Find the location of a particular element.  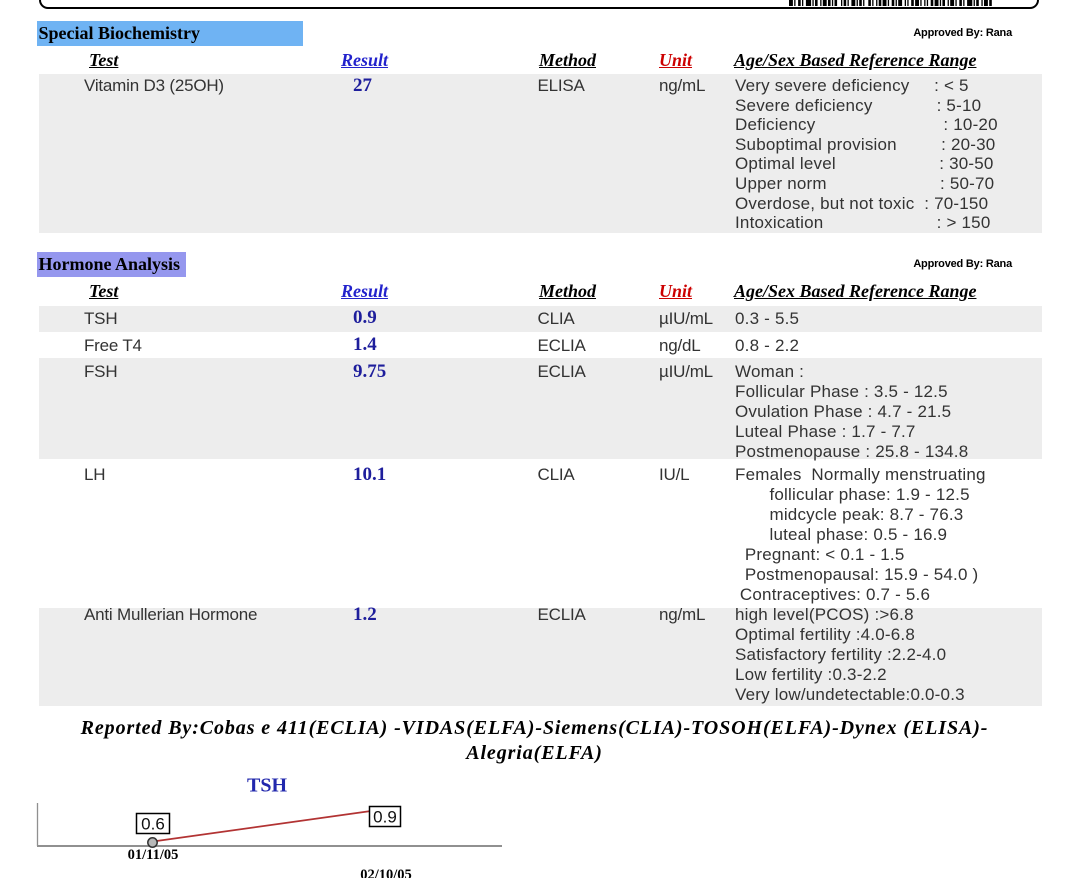

svg-text: 0.9 is located at coordinates (385, 817).